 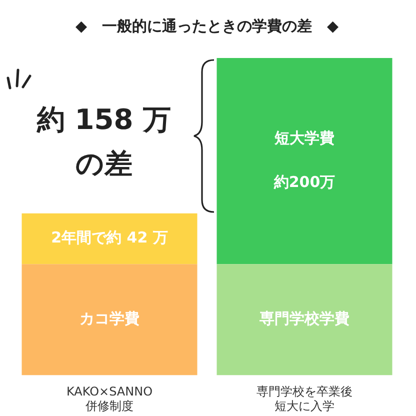 What do you see at coordinates (207, 25) in the screenshot?
I see `chart-title: ◆ 一般的に通ったときの学費の差 ◆` at bounding box center [207, 25].